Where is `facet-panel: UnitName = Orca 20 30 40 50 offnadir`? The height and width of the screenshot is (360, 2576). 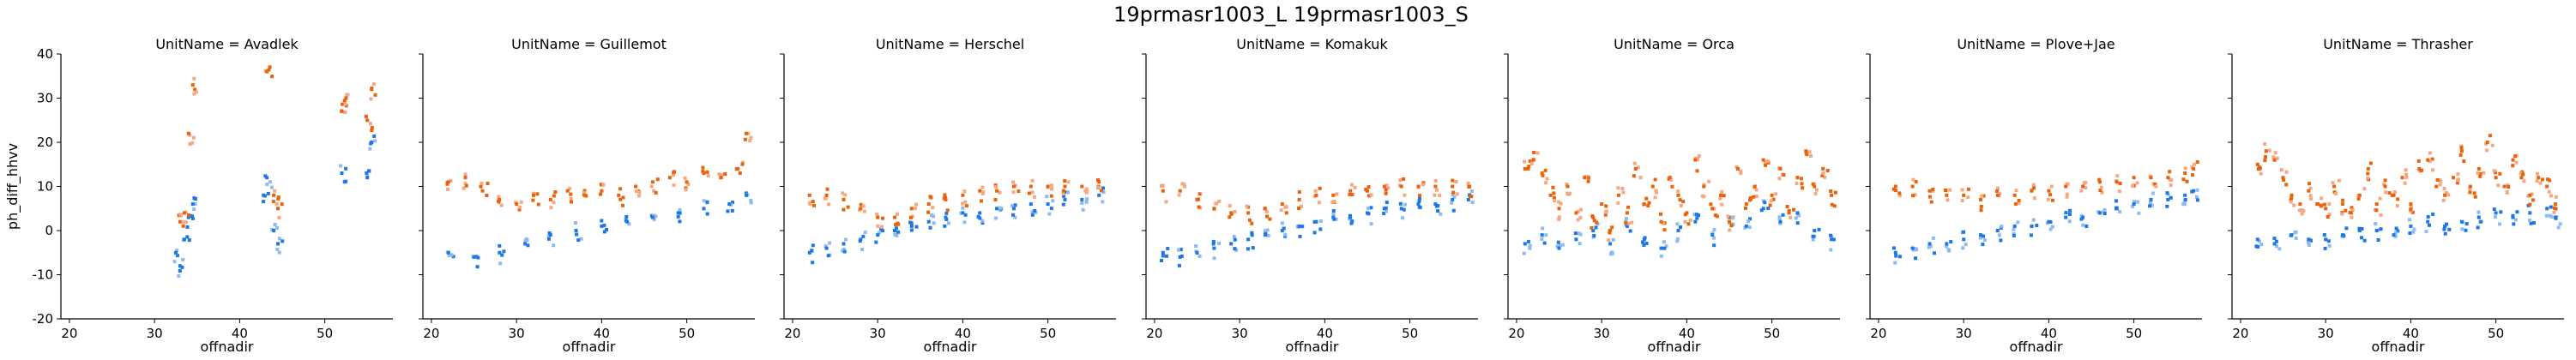
facet-panel: UnitName = Orca 20 30 40 50 offnadir is located at coordinates (1672, 195).